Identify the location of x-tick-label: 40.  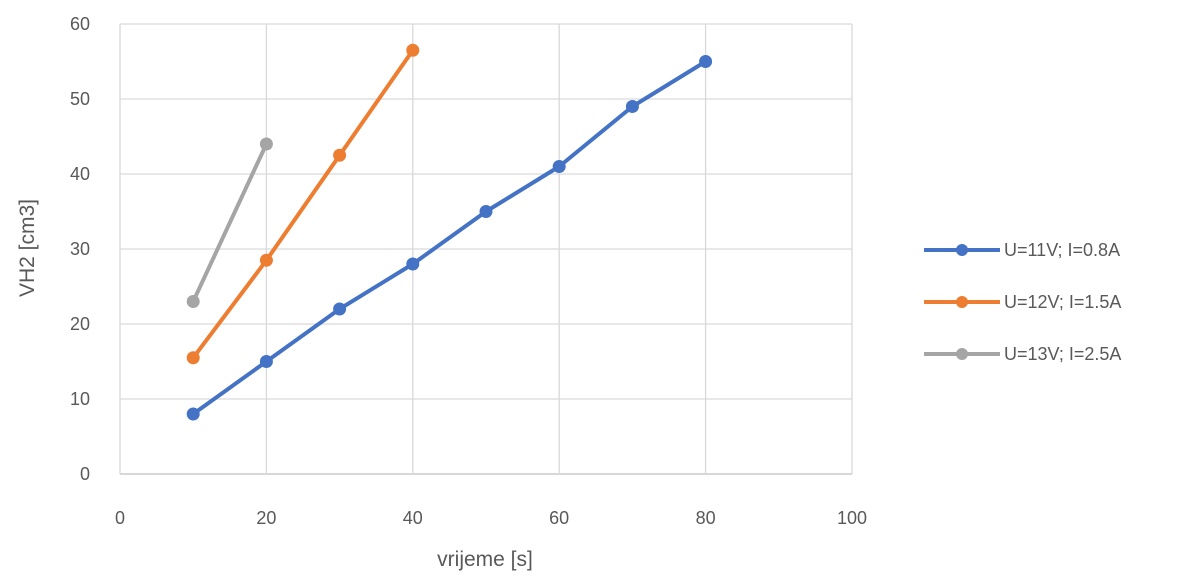
(413, 518).